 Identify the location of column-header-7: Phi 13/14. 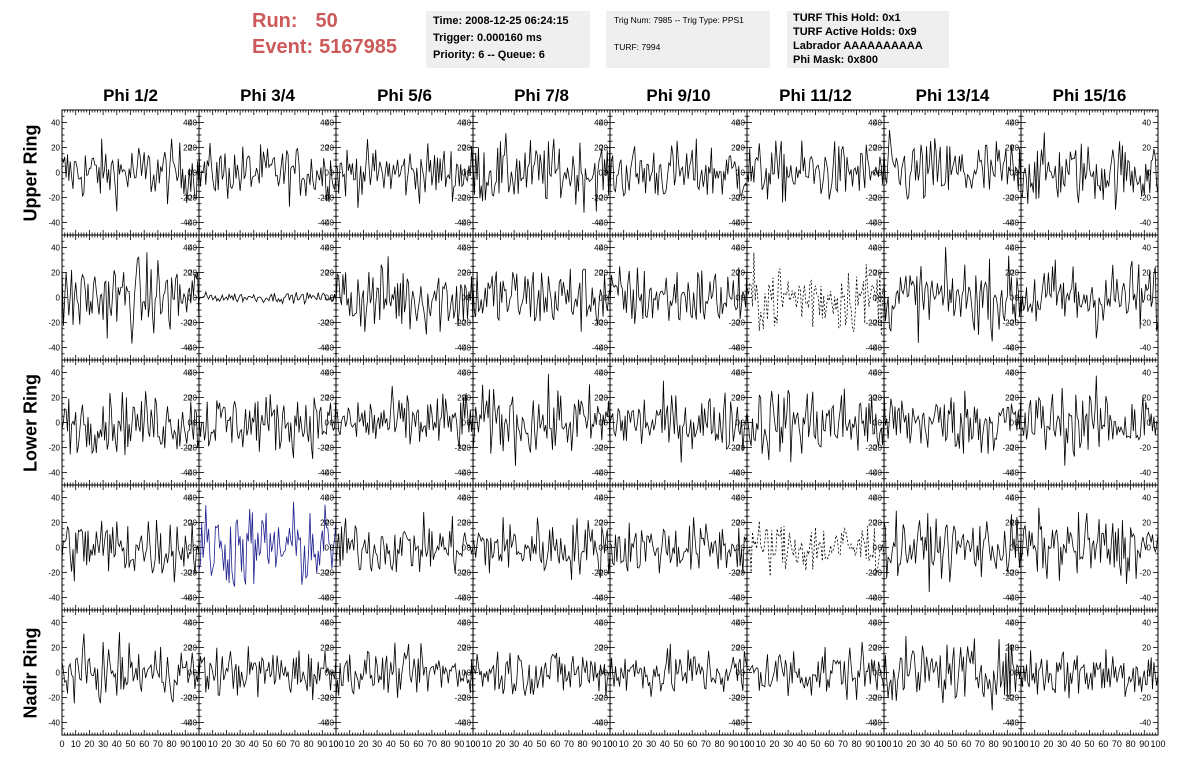
(952, 95).